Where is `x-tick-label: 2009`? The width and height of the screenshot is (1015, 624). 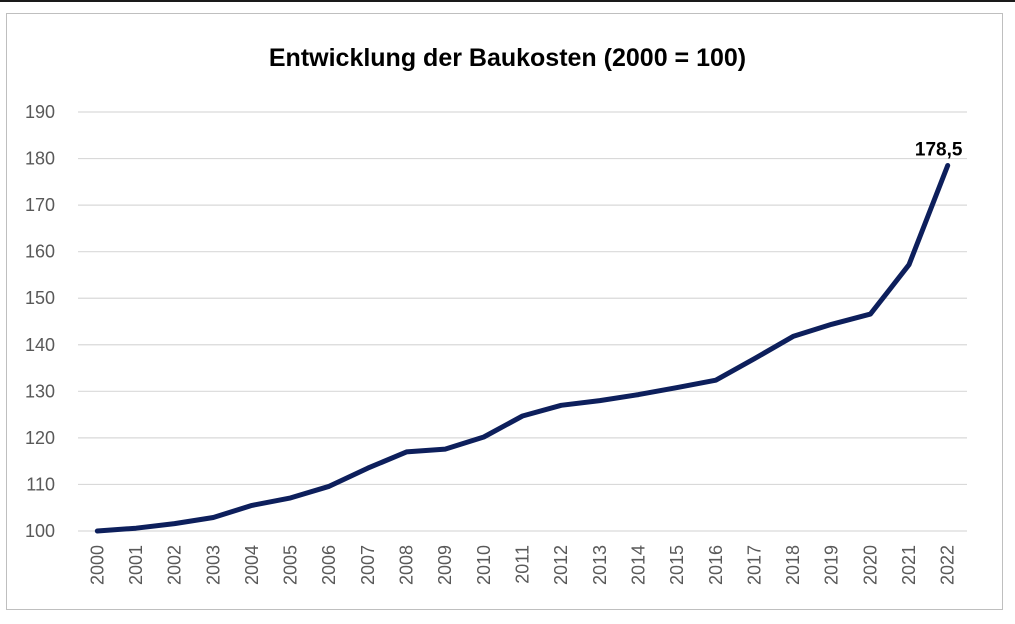
x-tick-label: 2009 is located at coordinates (445, 565).